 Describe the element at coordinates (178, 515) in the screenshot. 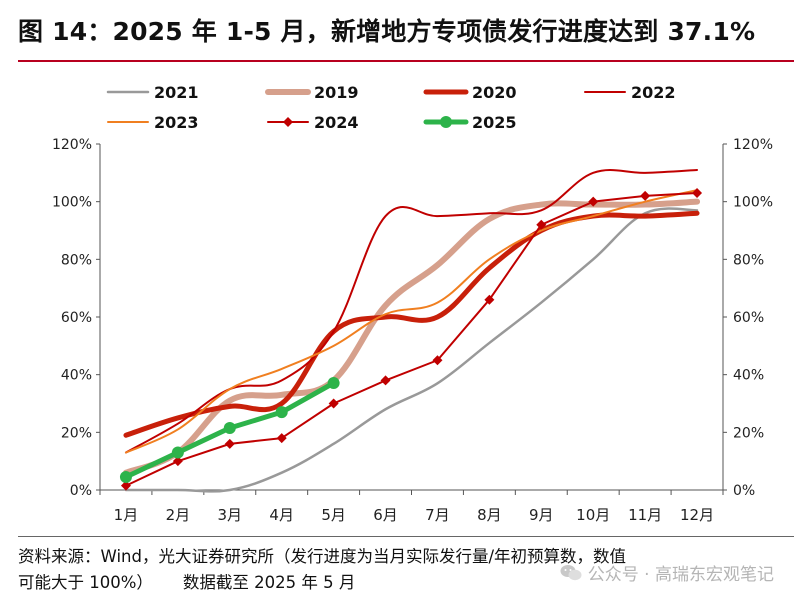

I see `x-tick-label: 2月` at that location.